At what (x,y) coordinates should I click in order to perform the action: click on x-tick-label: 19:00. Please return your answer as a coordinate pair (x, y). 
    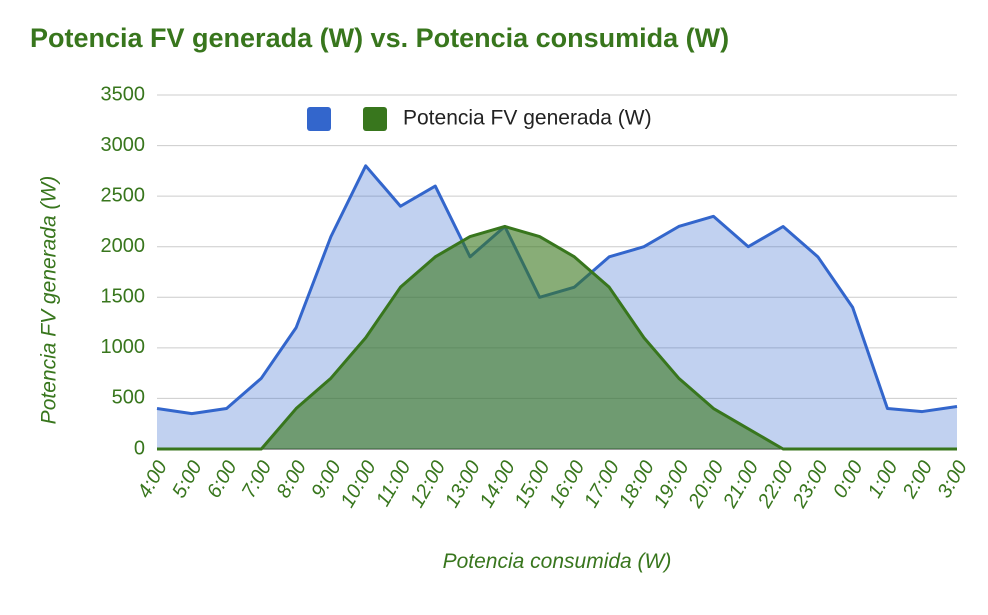
    Looking at the image, I should click on (672, 484).